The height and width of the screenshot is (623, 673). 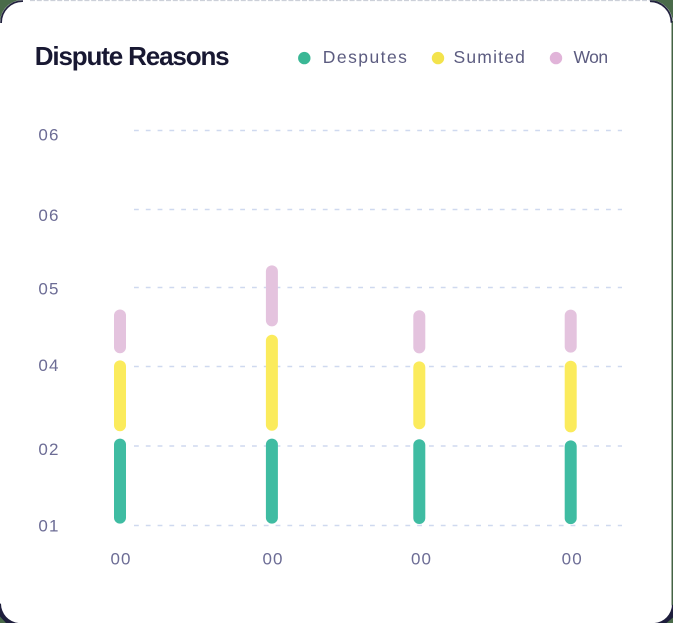 What do you see at coordinates (490, 57) in the screenshot?
I see `svg-text: Sumited` at bounding box center [490, 57].